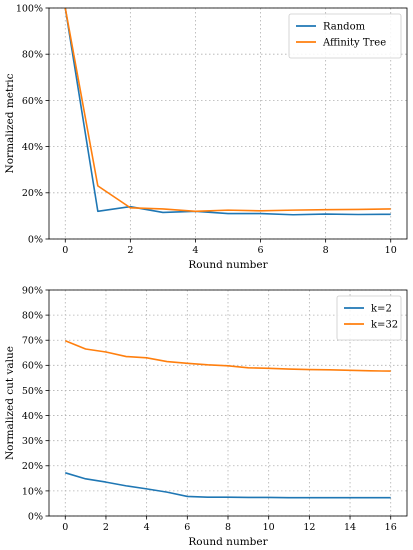 Image resolution: width=413 pixels, height=550 pixels. I want to click on y-axis-label: Normalized cut value, so click(10, 403).